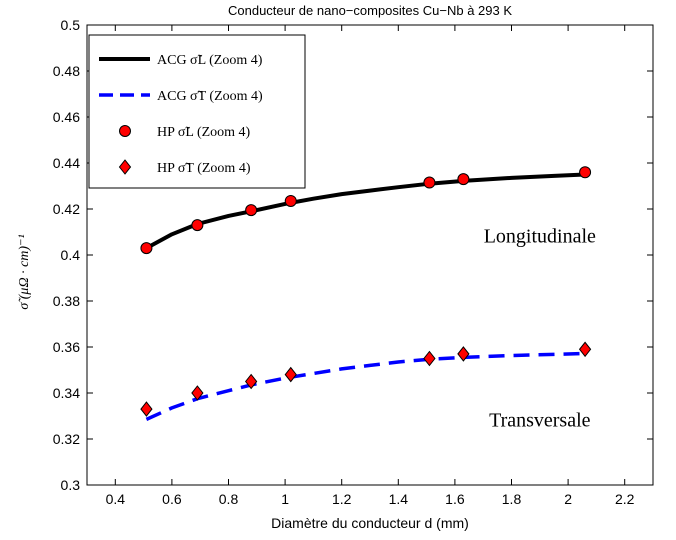 The width and height of the screenshot is (676, 540). What do you see at coordinates (116, 499) in the screenshot?
I see `x-tick-label: 0.4` at bounding box center [116, 499].